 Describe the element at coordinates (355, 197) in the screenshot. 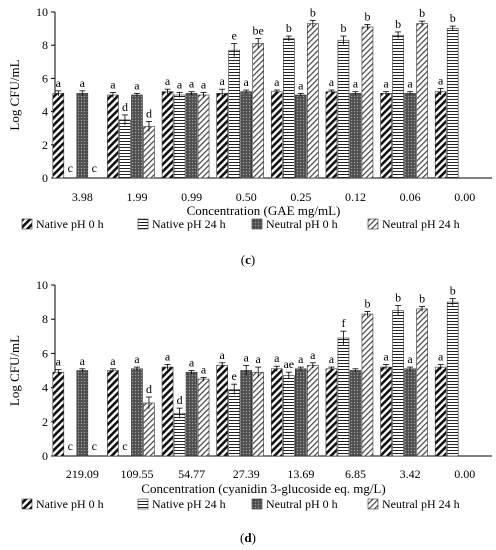

I see `x-tick-label: 0.12` at that location.